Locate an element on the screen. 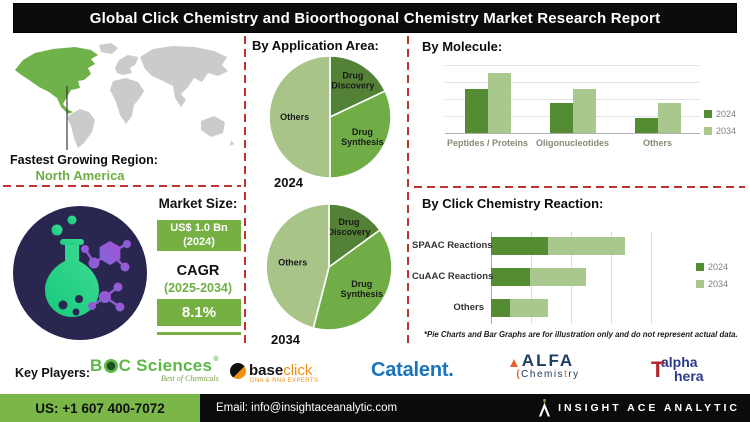 The width and height of the screenshot is (750, 422). map-europe is located at coordinates (126, 65).